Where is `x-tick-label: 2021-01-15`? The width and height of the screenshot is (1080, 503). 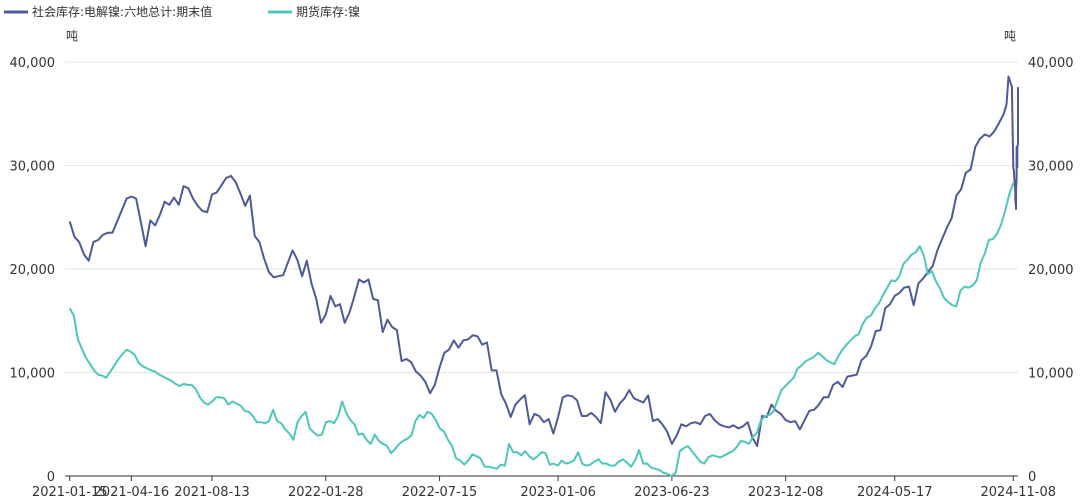 x-tick-label: 2021-01-15 is located at coordinates (70, 492).